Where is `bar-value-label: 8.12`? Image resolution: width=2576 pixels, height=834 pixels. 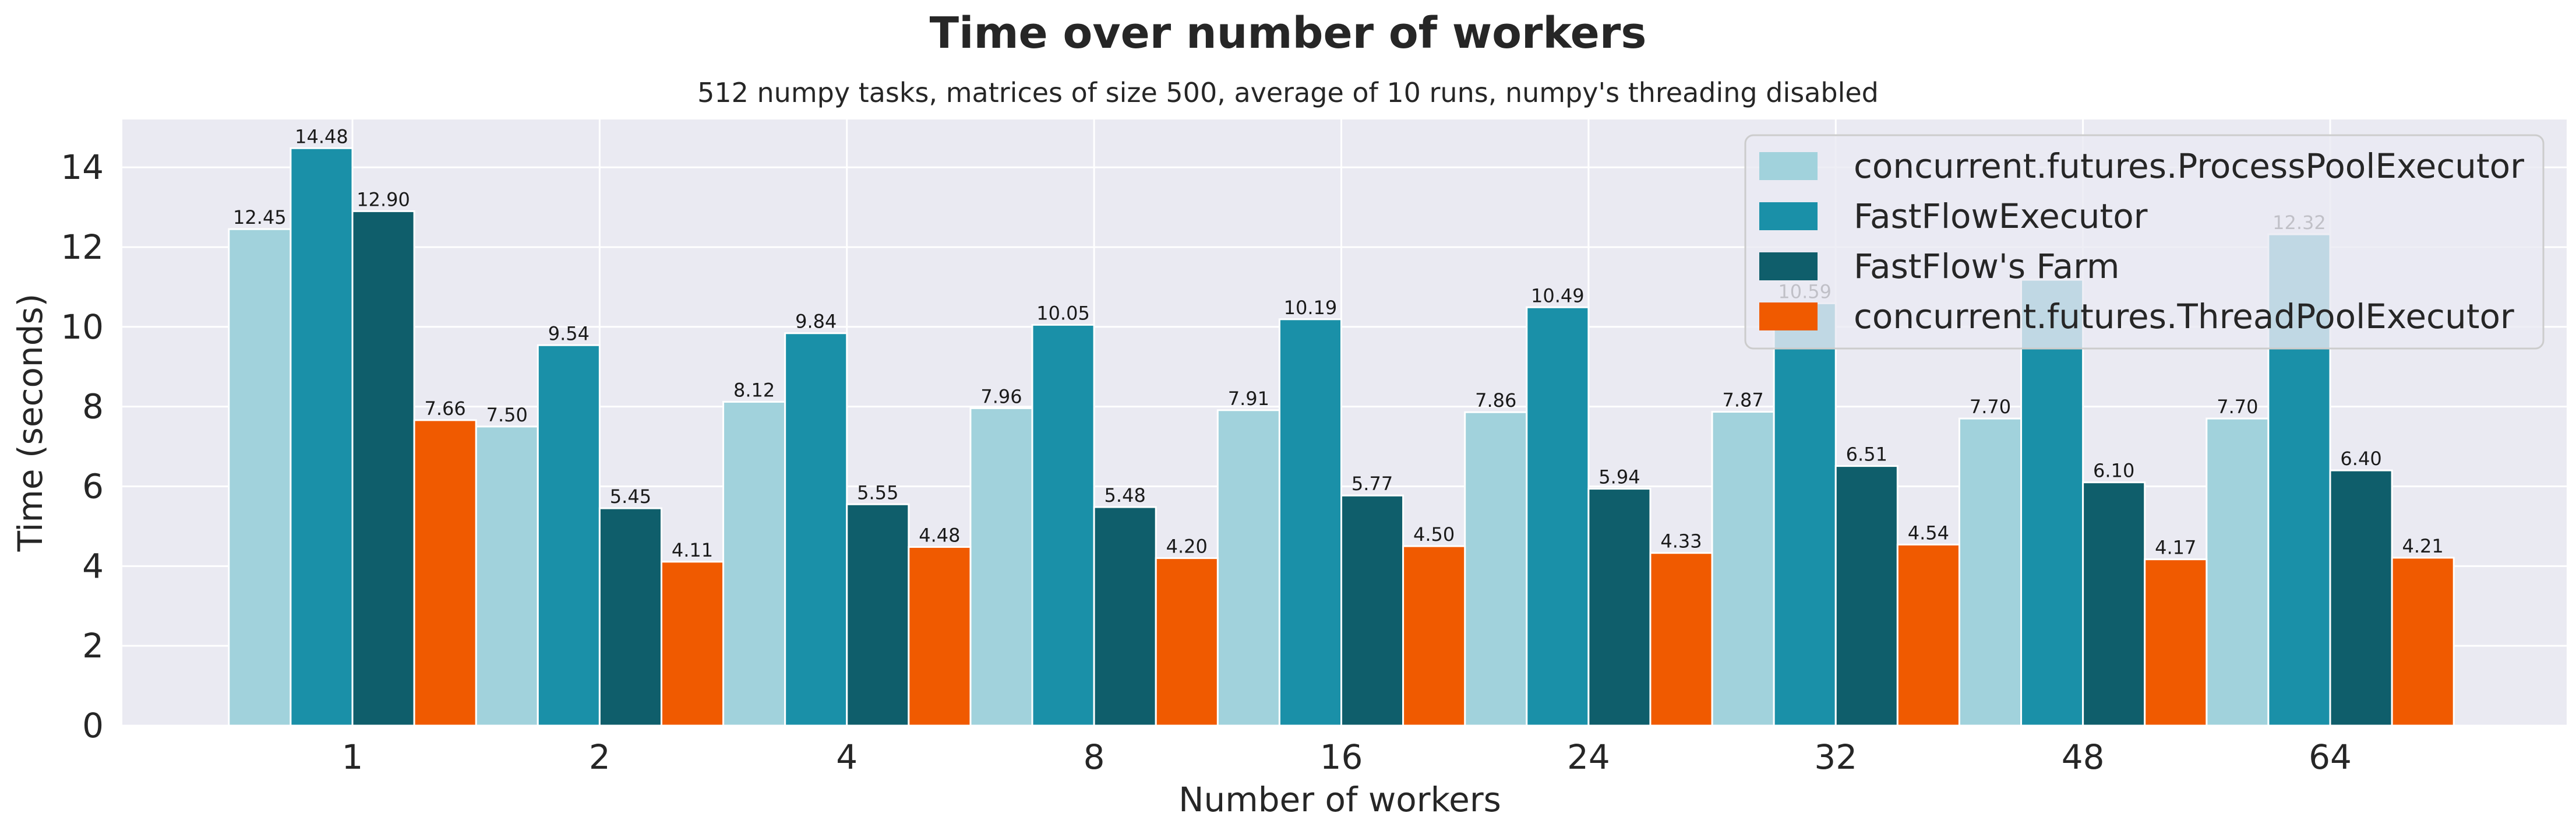
bar-value-label: 8.12 is located at coordinates (754, 390).